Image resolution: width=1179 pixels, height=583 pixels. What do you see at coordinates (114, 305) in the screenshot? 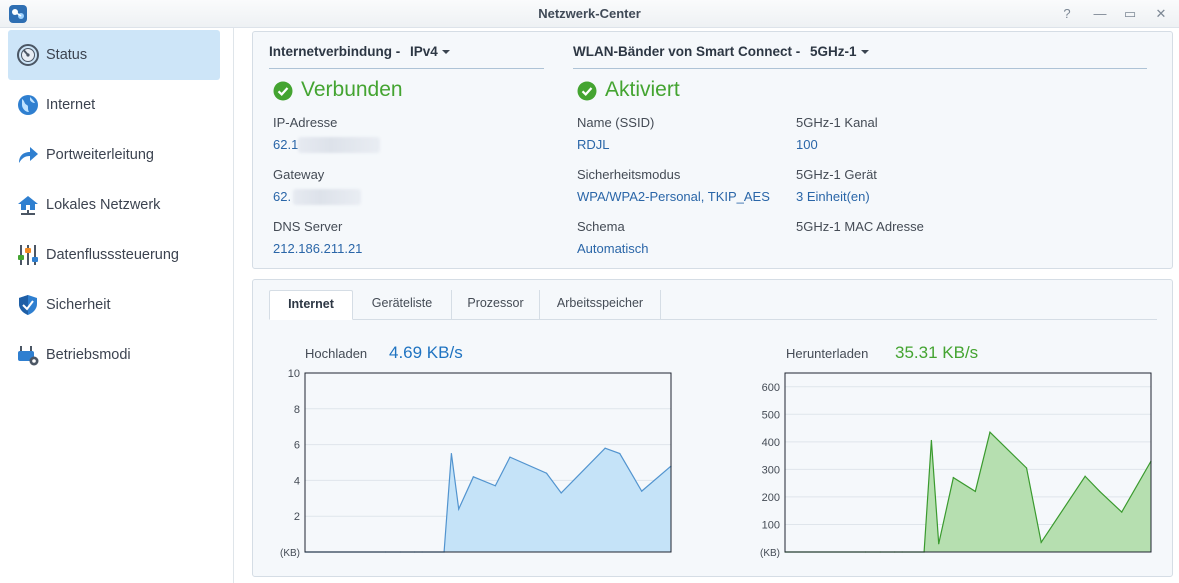
I see `sidebar-item-sicherheit: Sicherheit` at bounding box center [114, 305].